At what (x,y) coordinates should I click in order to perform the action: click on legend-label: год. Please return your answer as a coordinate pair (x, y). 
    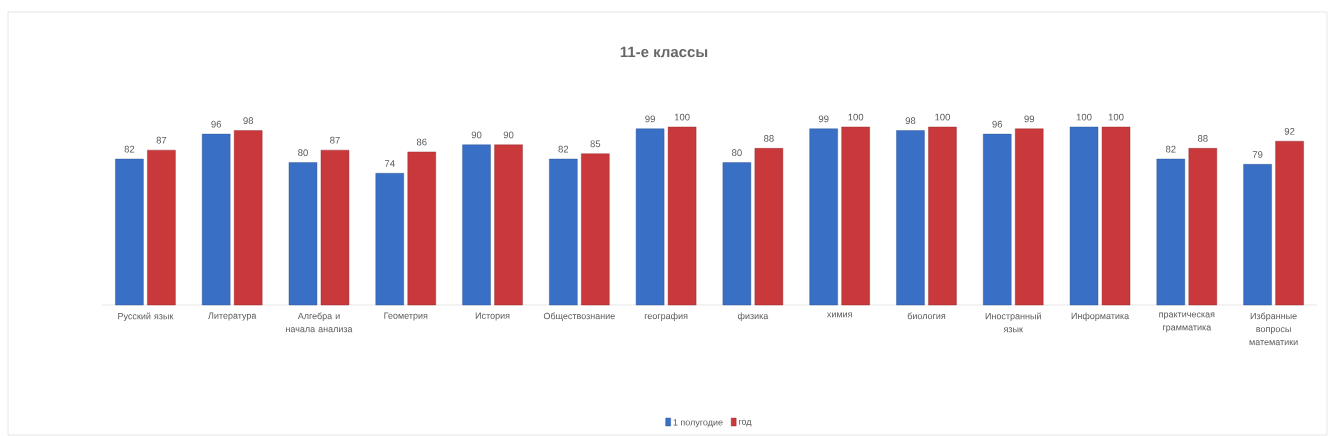
    Looking at the image, I should click on (745, 423).